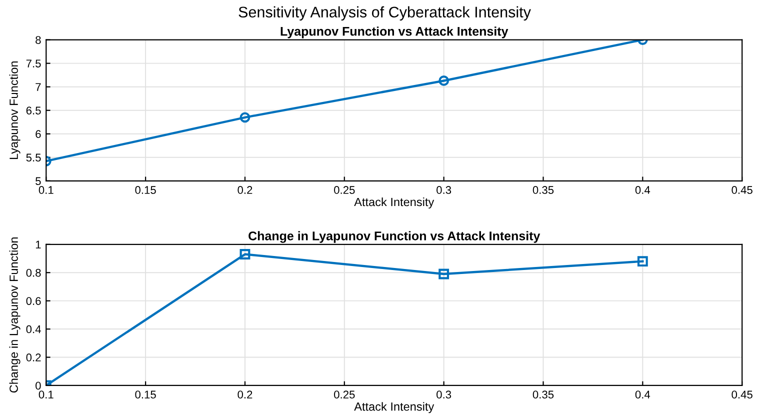 This screenshot has height=419, width=769. What do you see at coordinates (14, 110) in the screenshot?
I see `y-axis-title: Lyapunov Function` at bounding box center [14, 110].